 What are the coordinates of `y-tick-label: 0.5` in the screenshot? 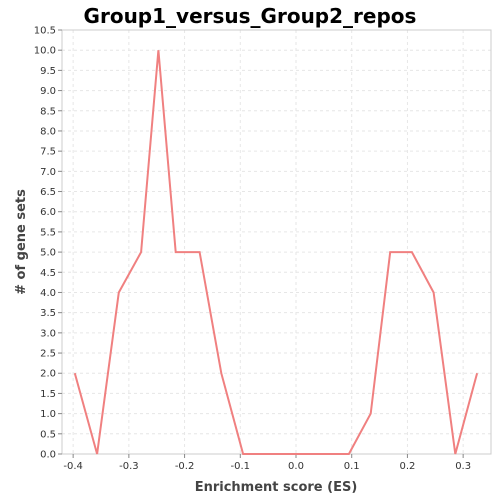 It's located at (48, 434).